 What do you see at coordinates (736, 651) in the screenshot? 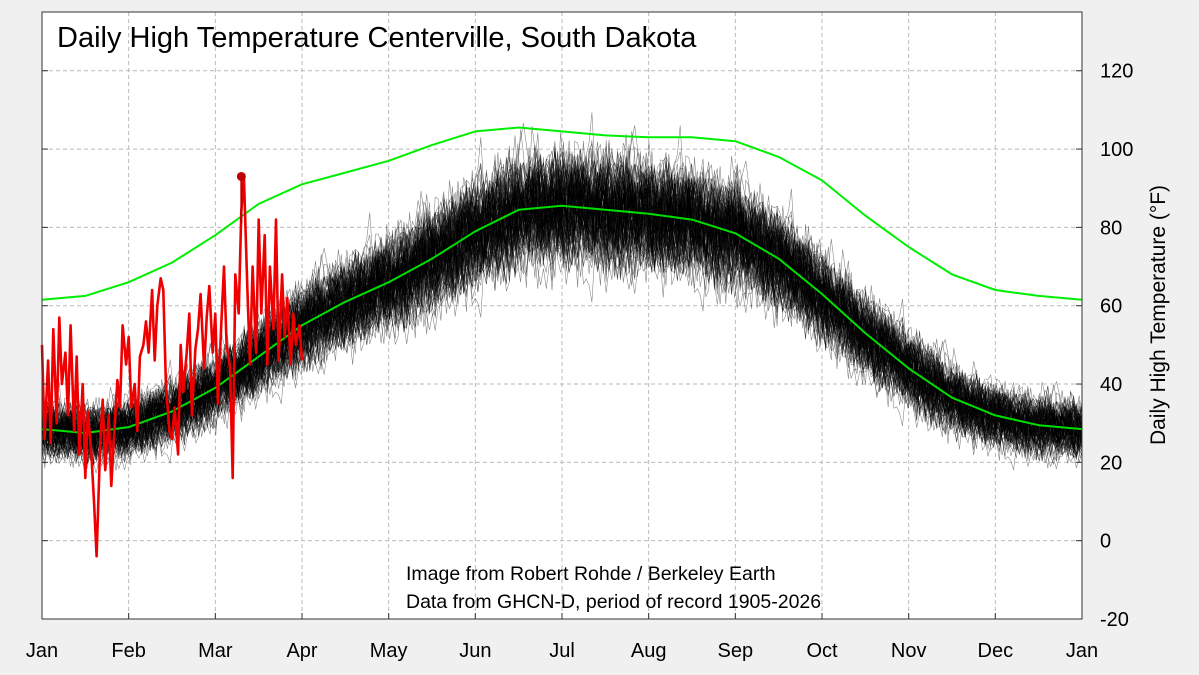
I see `x-tick-label: Sep` at bounding box center [736, 651].